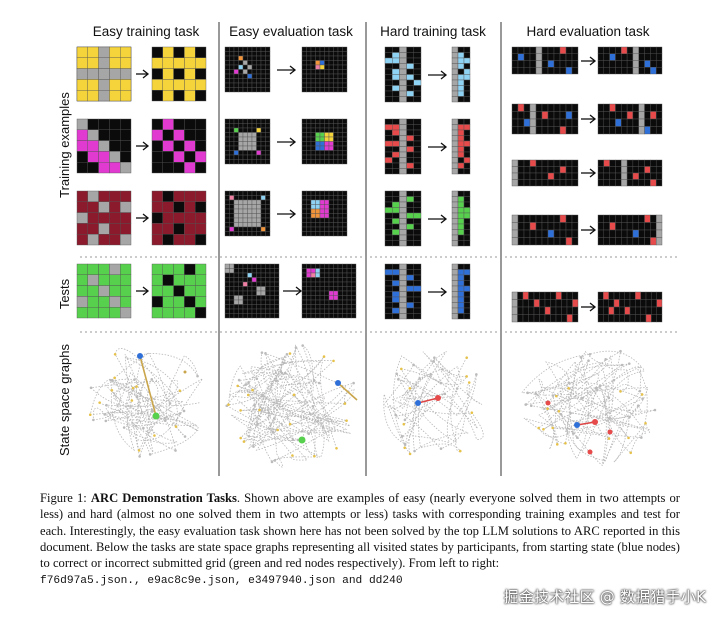  I want to click on grid-ht-3-out, so click(461, 218).